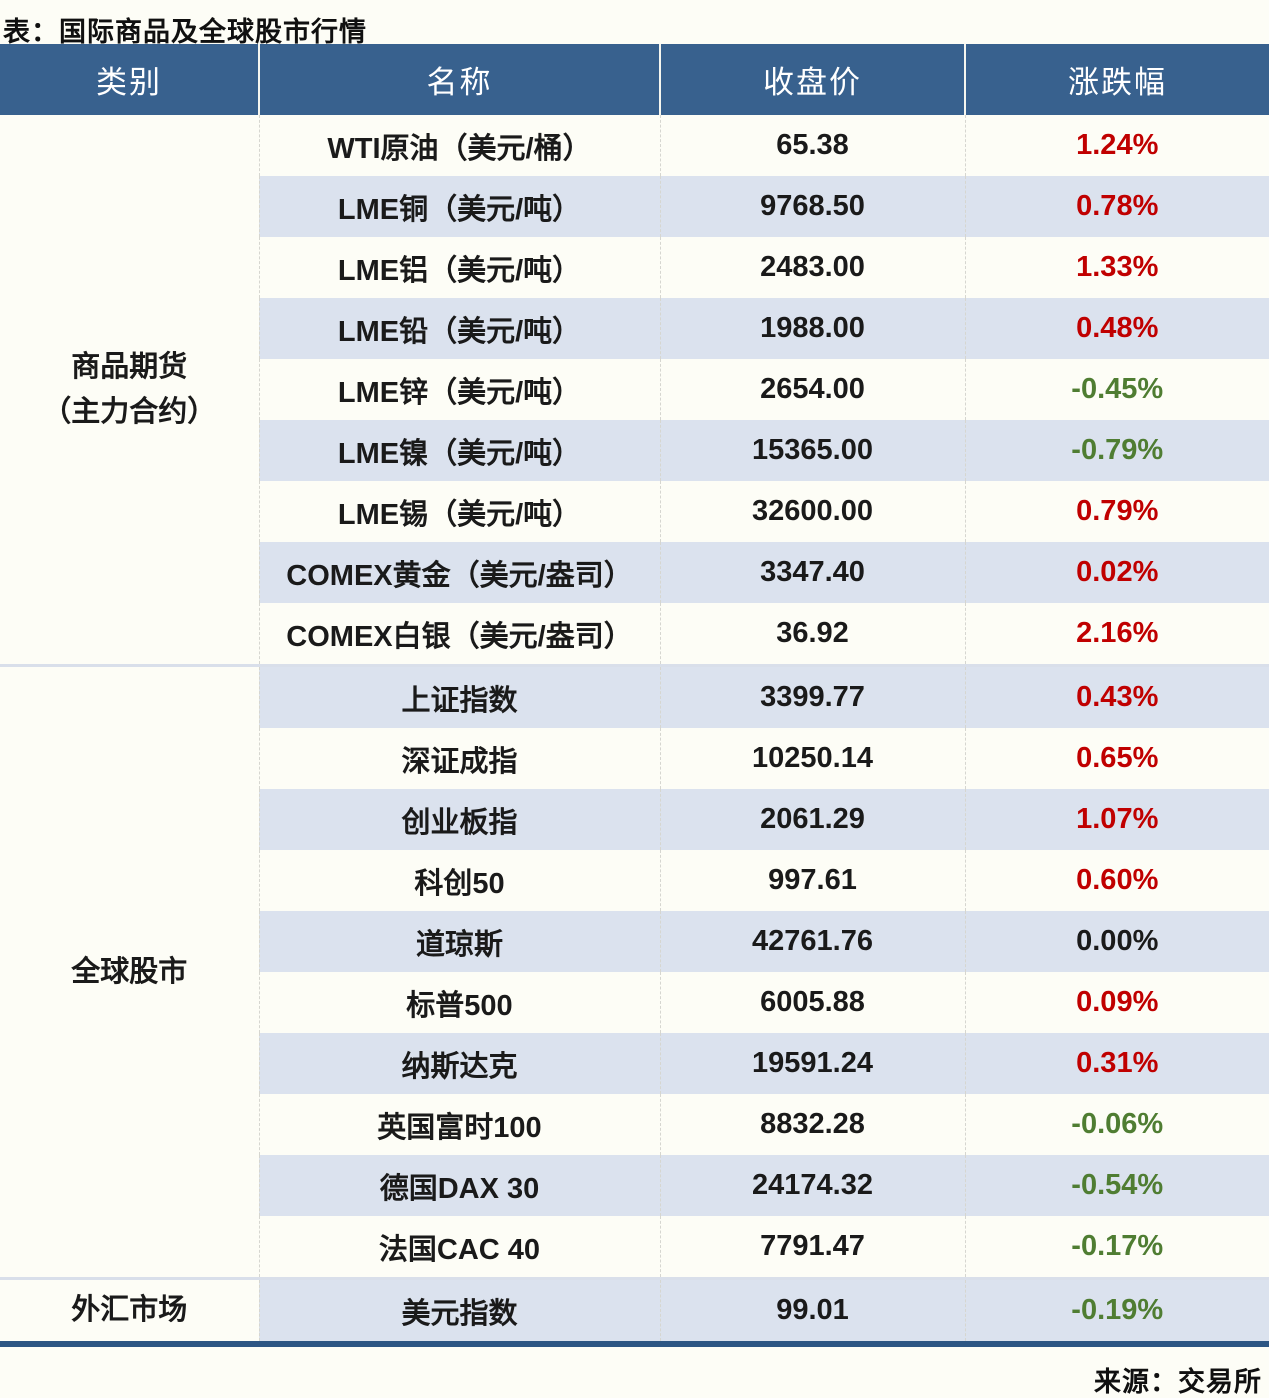 This screenshot has height=1398, width=1269. Describe the element at coordinates (1116, 758) in the screenshot. I see `change-percent-cell: 0.65%` at that location.